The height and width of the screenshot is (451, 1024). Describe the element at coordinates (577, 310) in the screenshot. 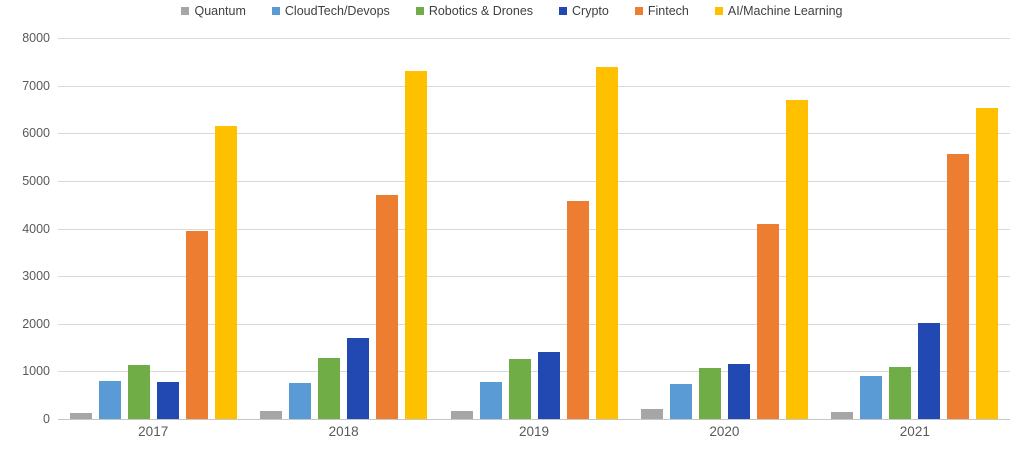

I see `bar-fintech-2019` at that location.